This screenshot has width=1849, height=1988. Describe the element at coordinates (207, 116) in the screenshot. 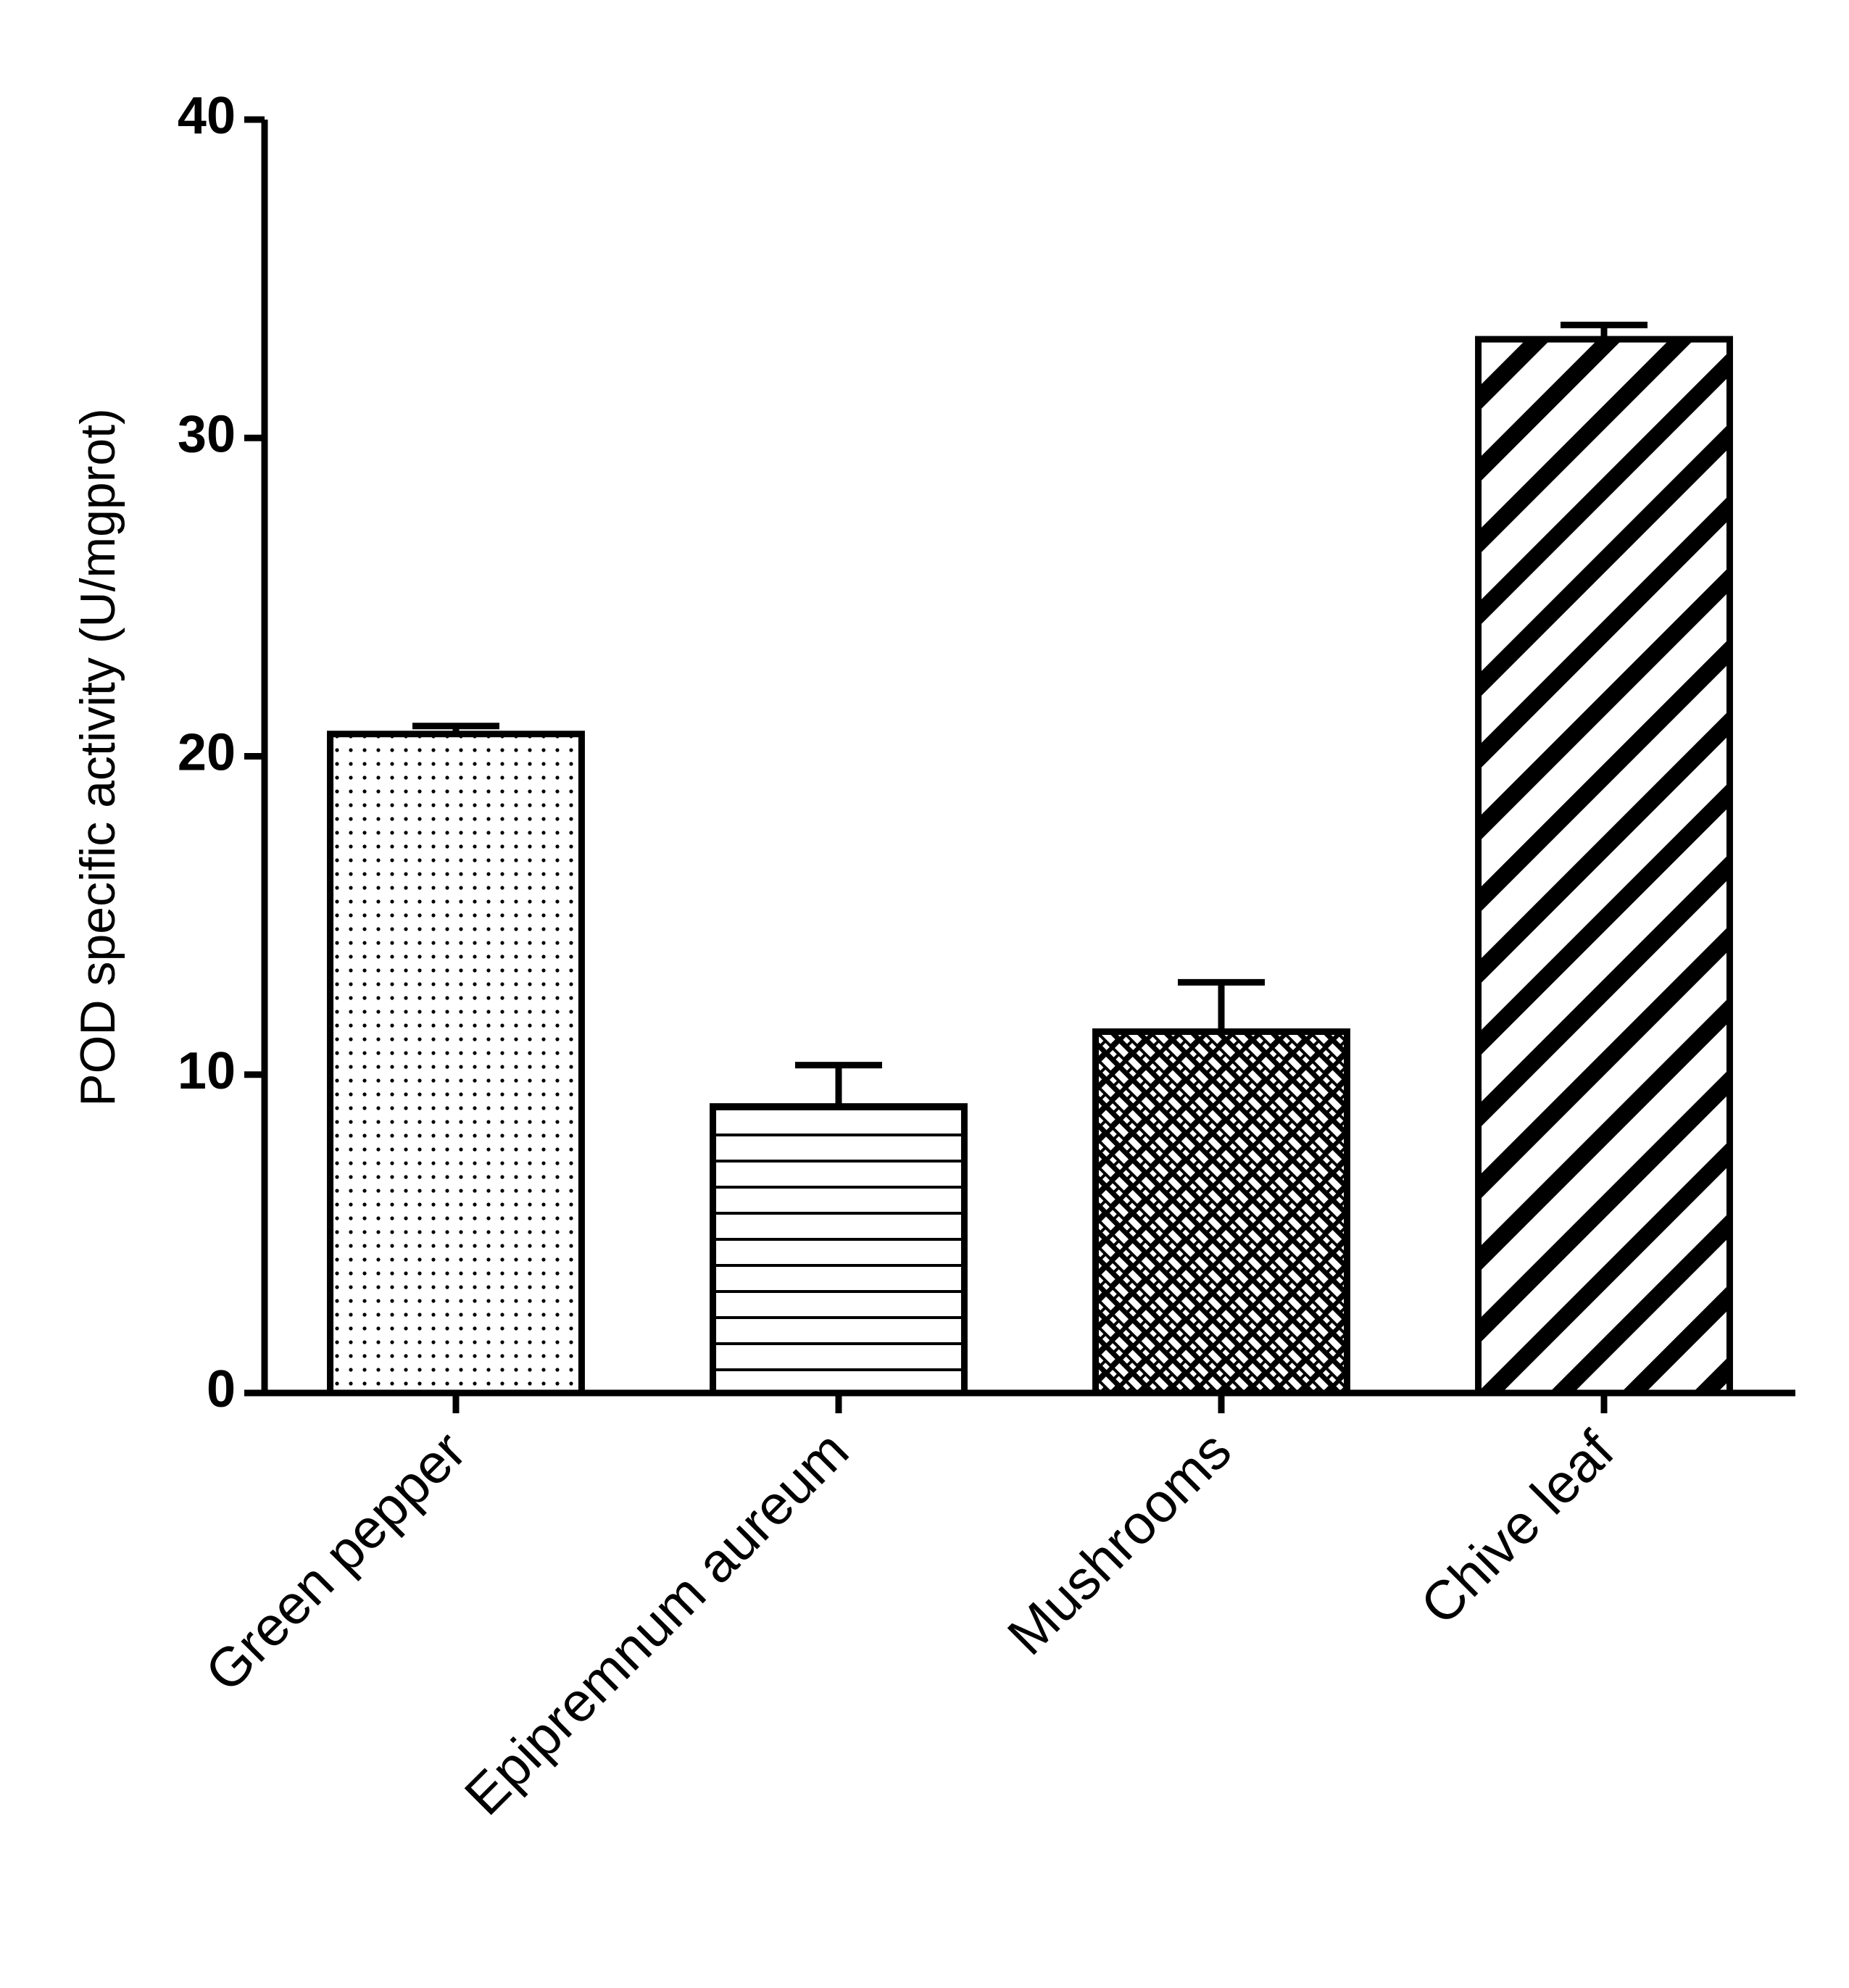

I see `y-tick-label: 40` at that location.